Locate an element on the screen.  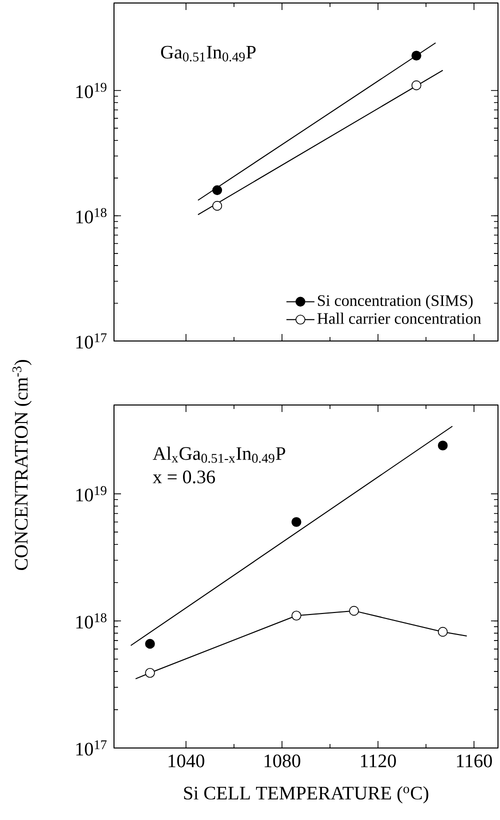
x-axis-title: Si CELL TEMPERATURE ($^{o}$C) is located at coordinates (306, 795).